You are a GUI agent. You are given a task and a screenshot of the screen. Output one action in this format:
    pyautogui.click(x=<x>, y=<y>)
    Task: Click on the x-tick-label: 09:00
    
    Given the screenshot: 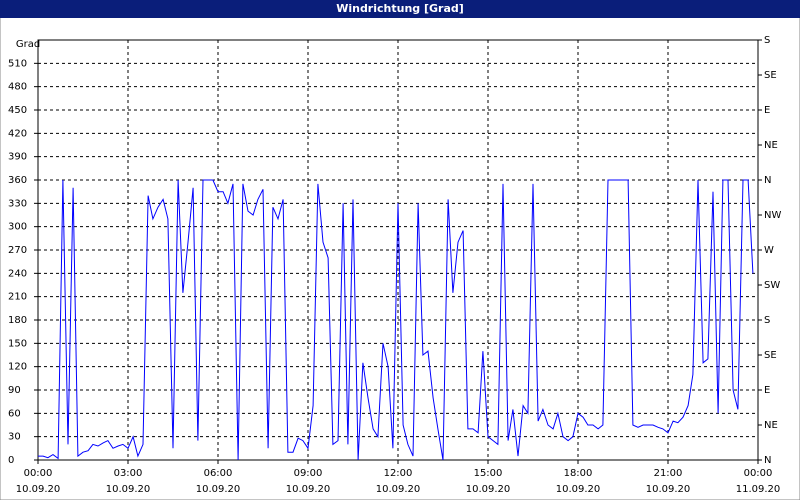 What is the action you would take?
    pyautogui.click(x=308, y=473)
    